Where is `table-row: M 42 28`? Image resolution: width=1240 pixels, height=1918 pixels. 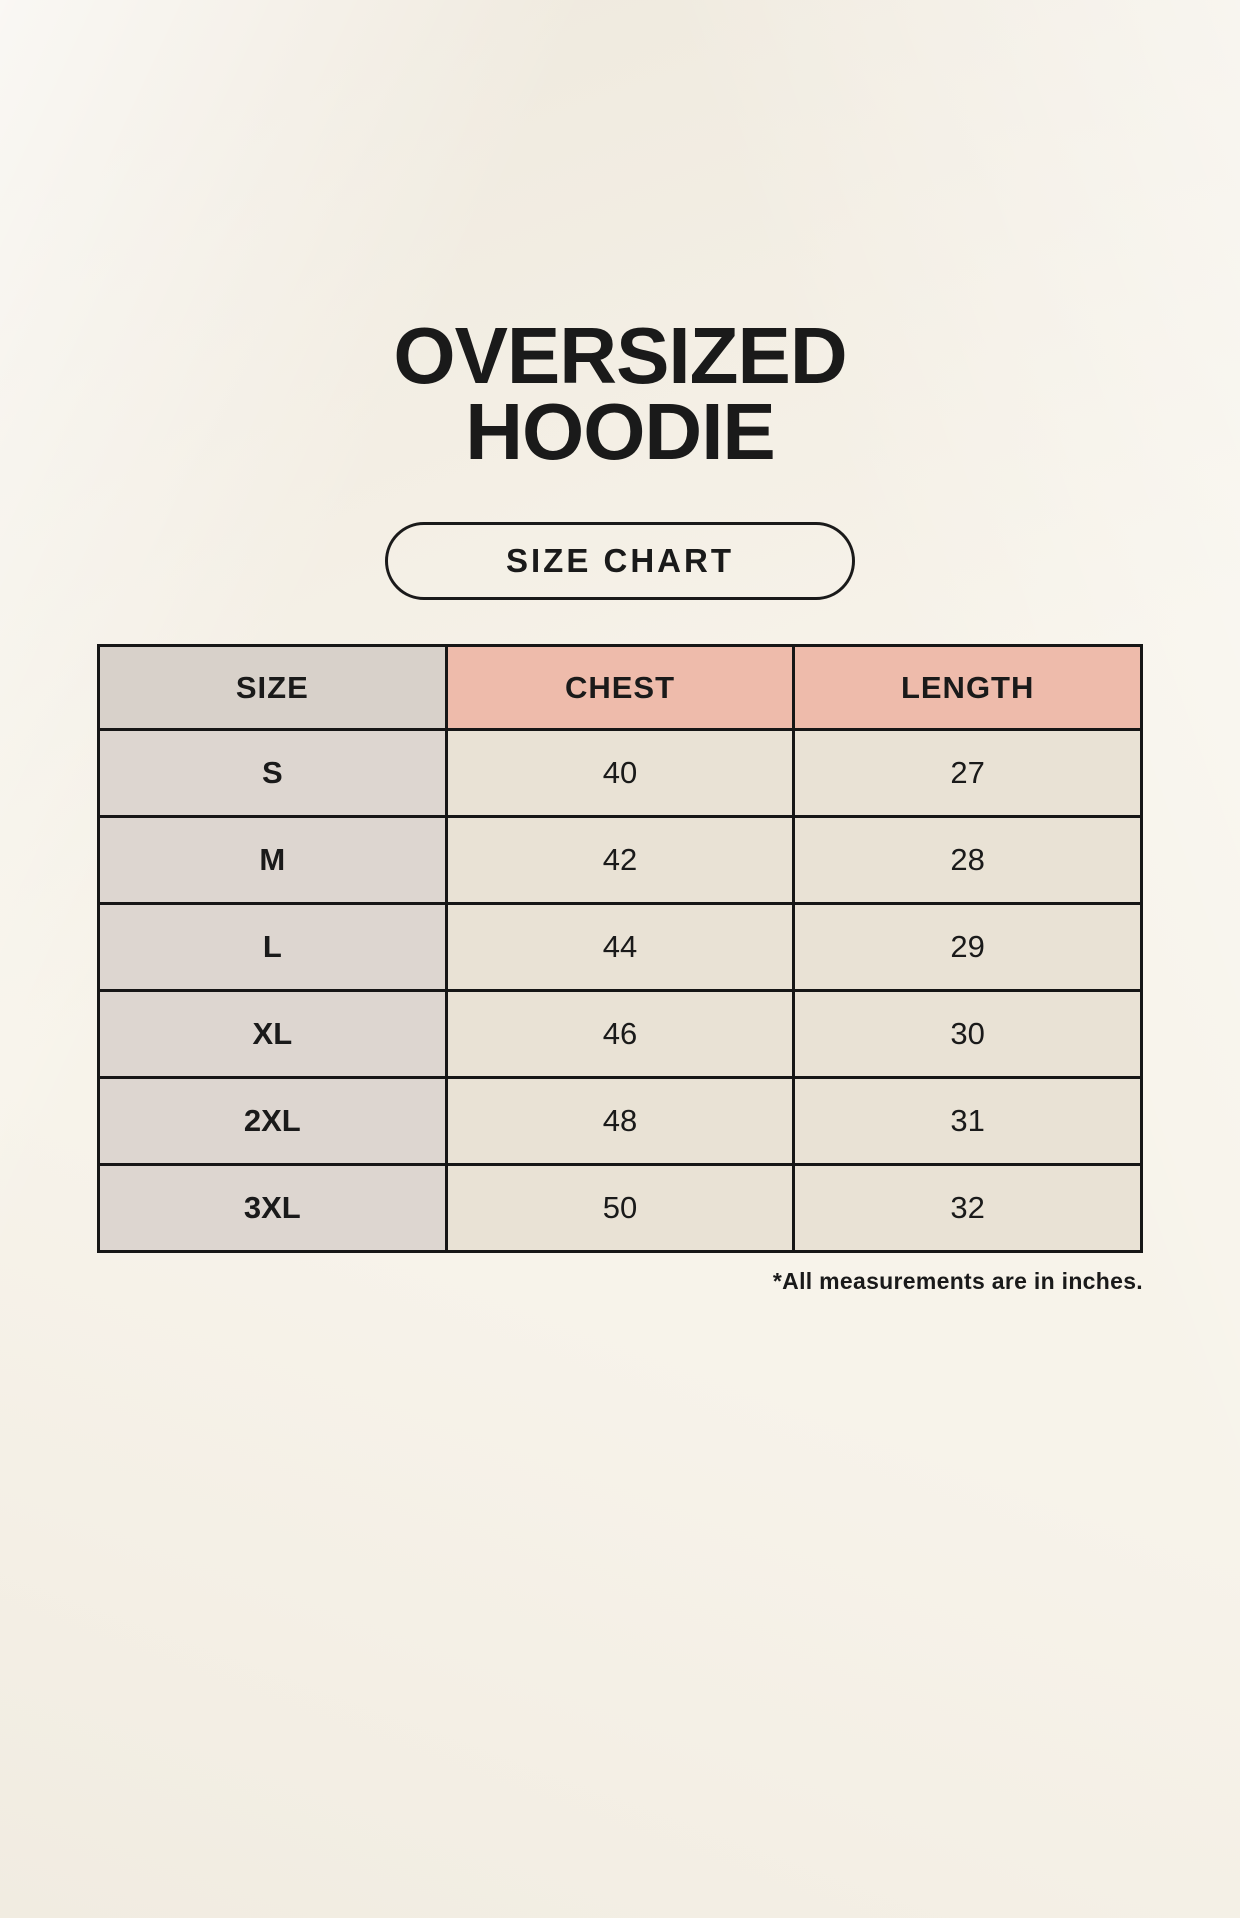 table-row: M 42 28 is located at coordinates (620, 860).